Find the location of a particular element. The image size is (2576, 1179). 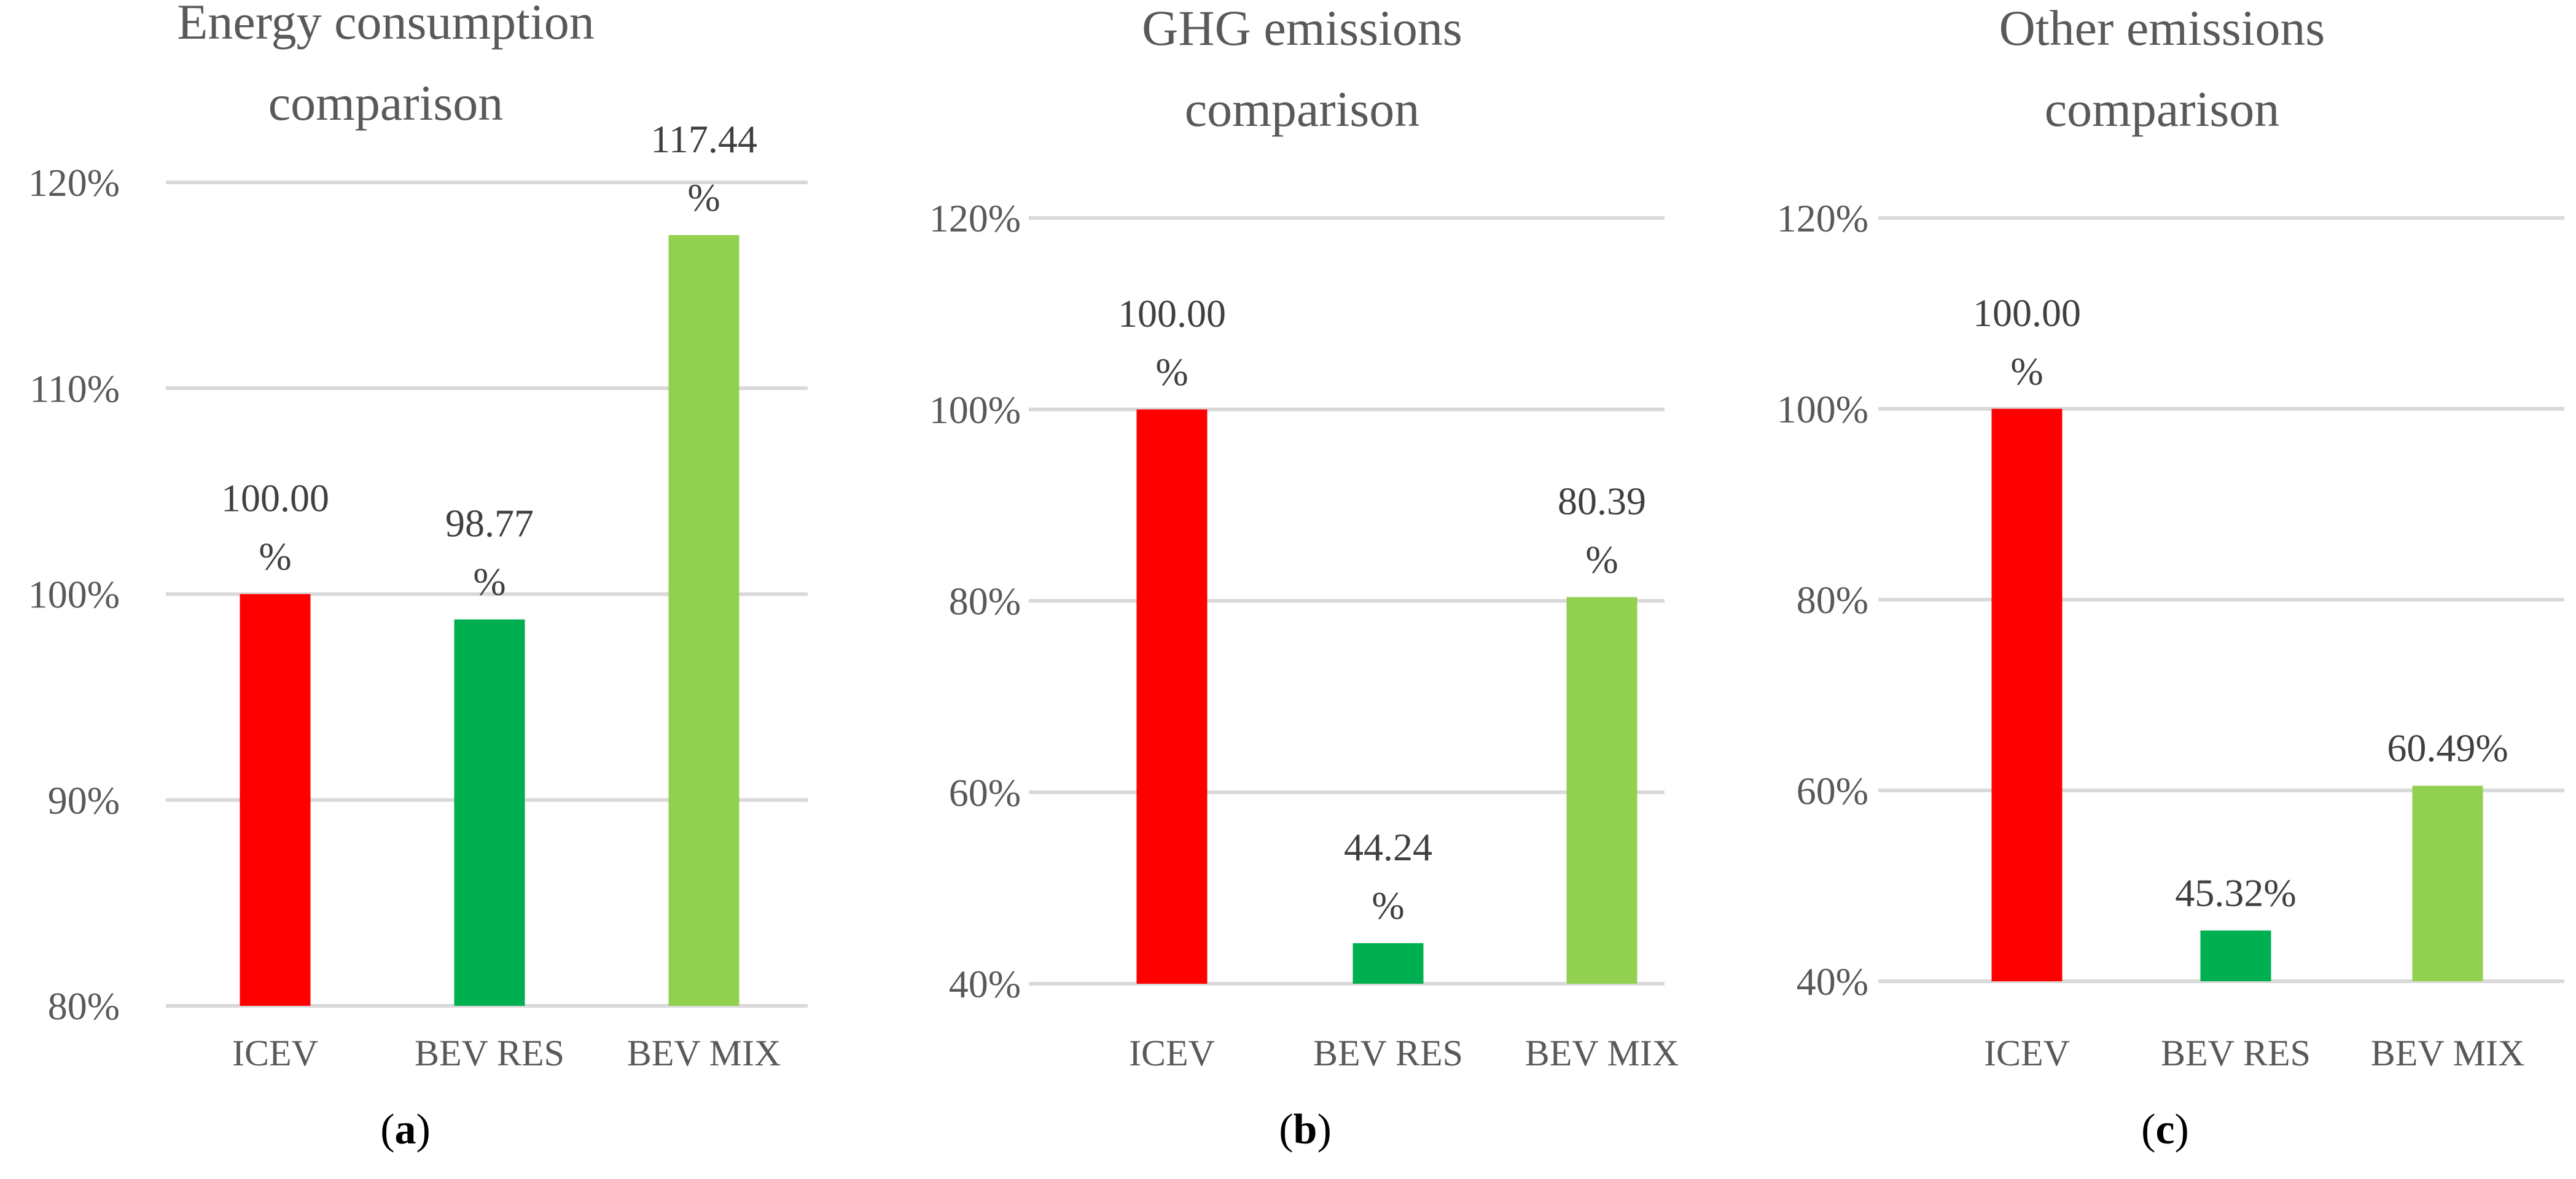

panel-letter: b is located at coordinates (1305, 1129).